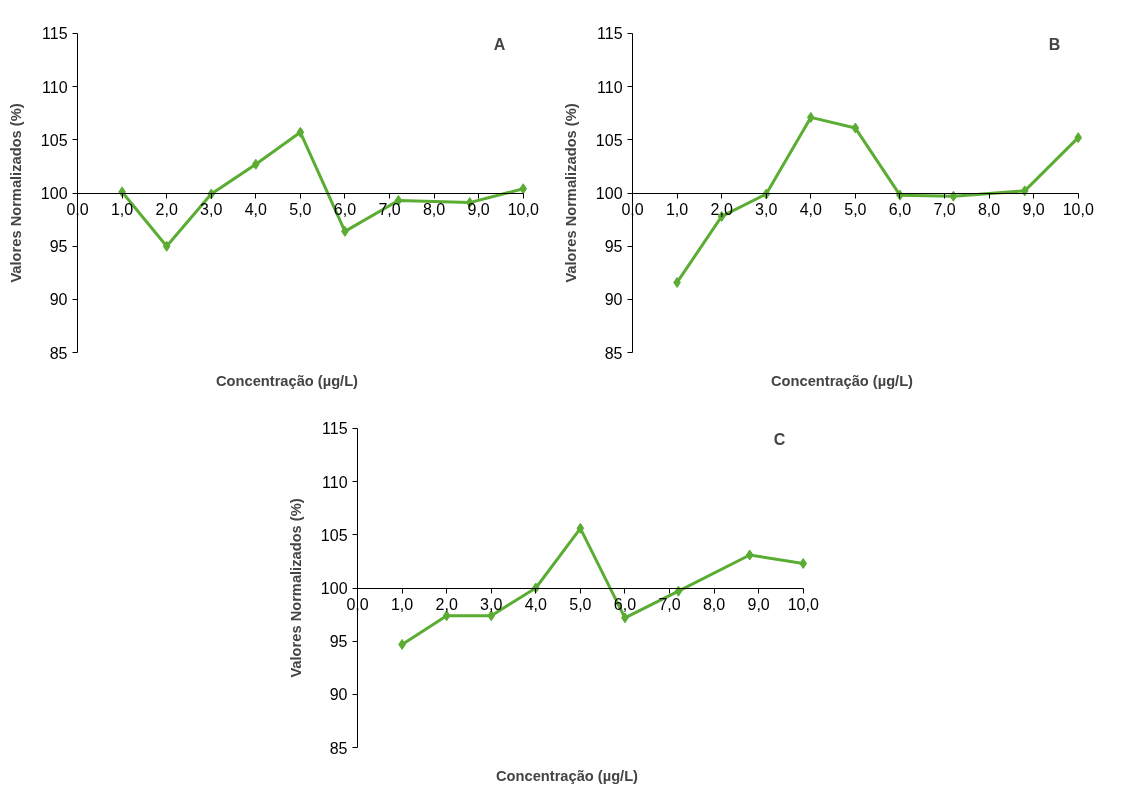  I want to click on annotation: C, so click(779, 440).